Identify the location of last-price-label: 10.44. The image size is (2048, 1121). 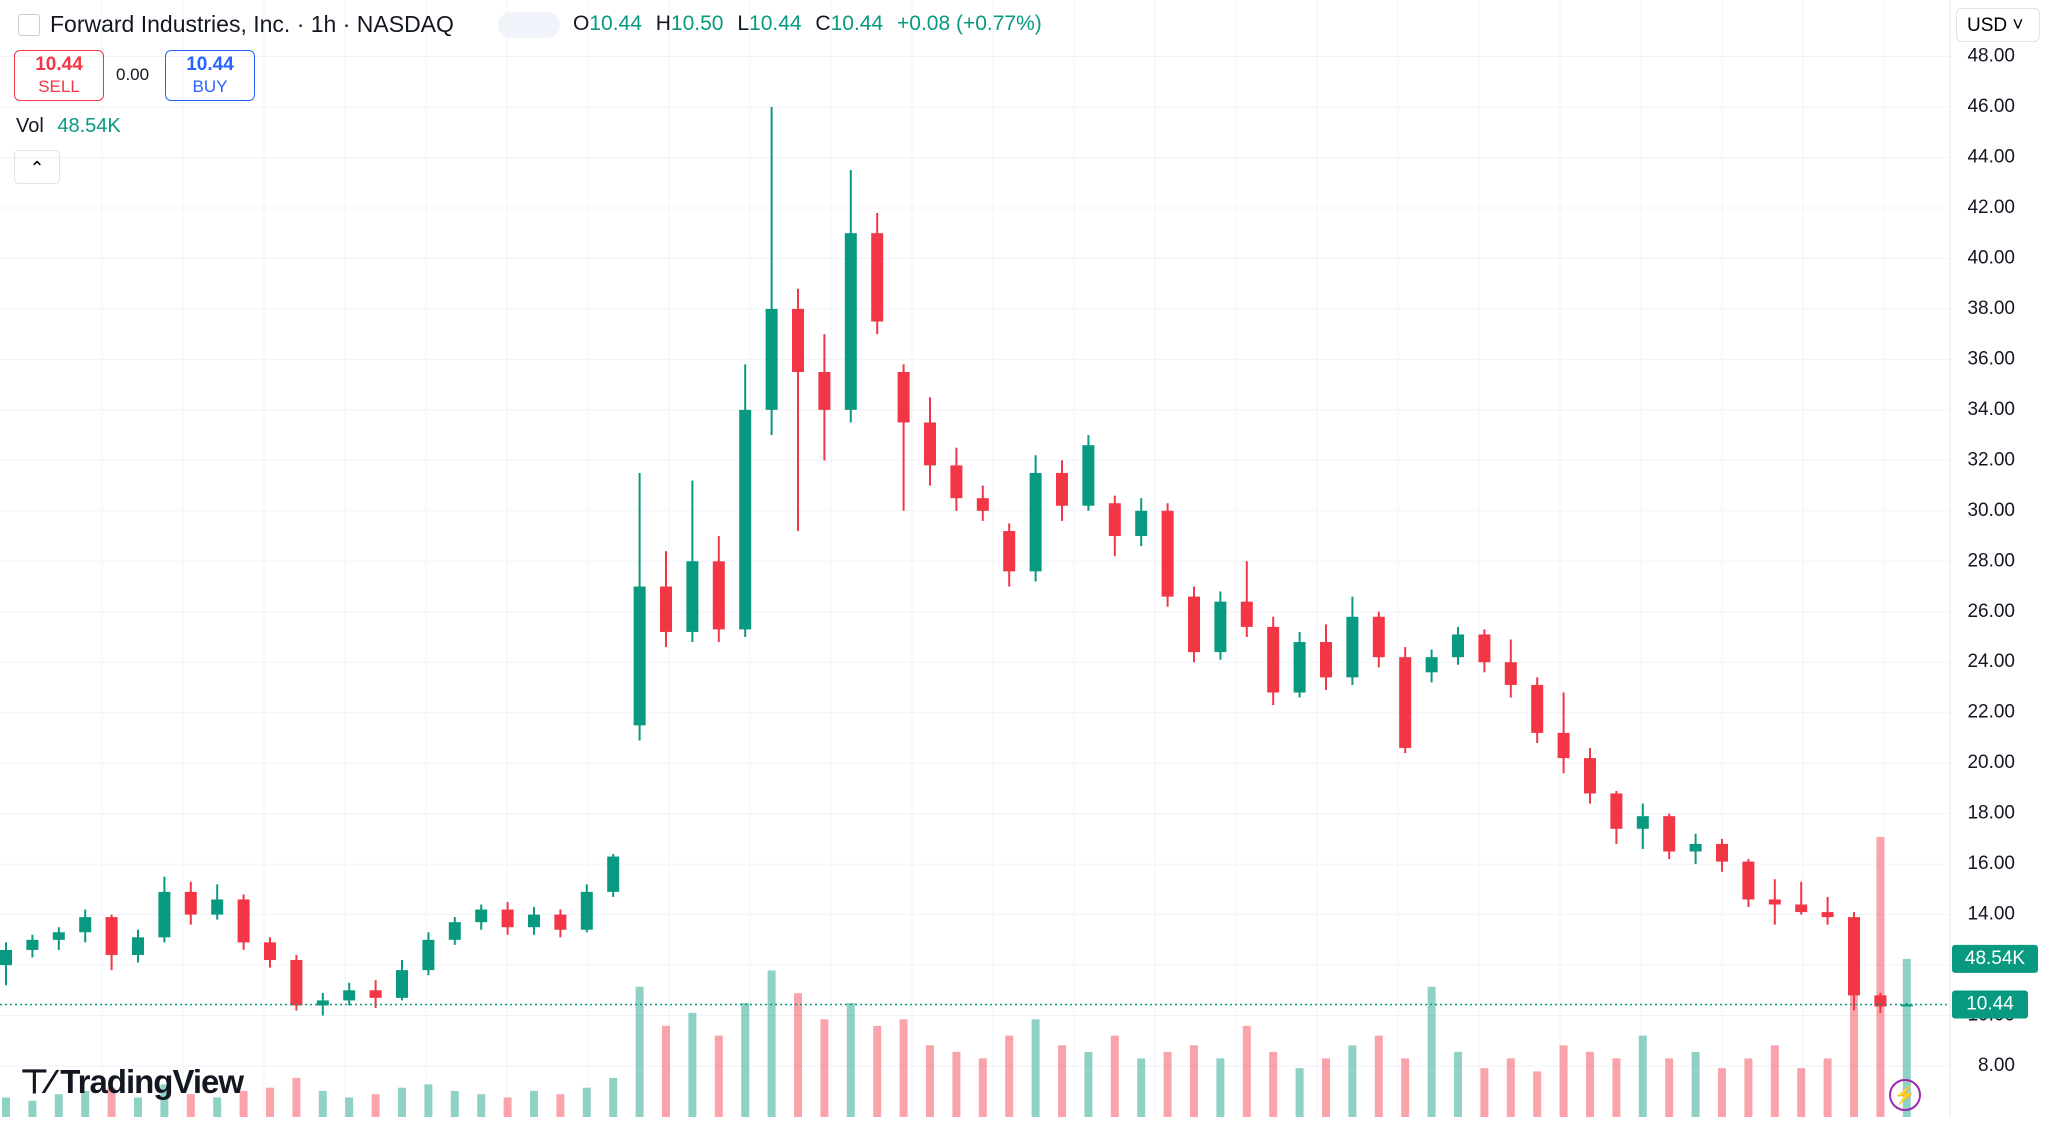
(1990, 1003).